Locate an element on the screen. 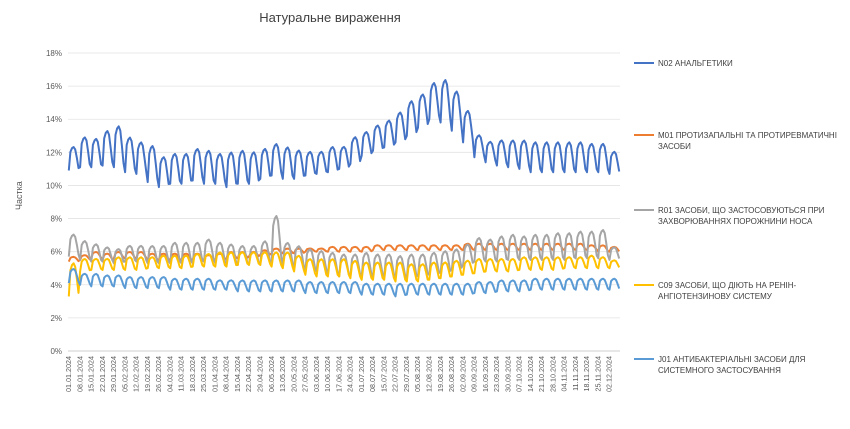  legend-swatch-n02 is located at coordinates (644, 63).